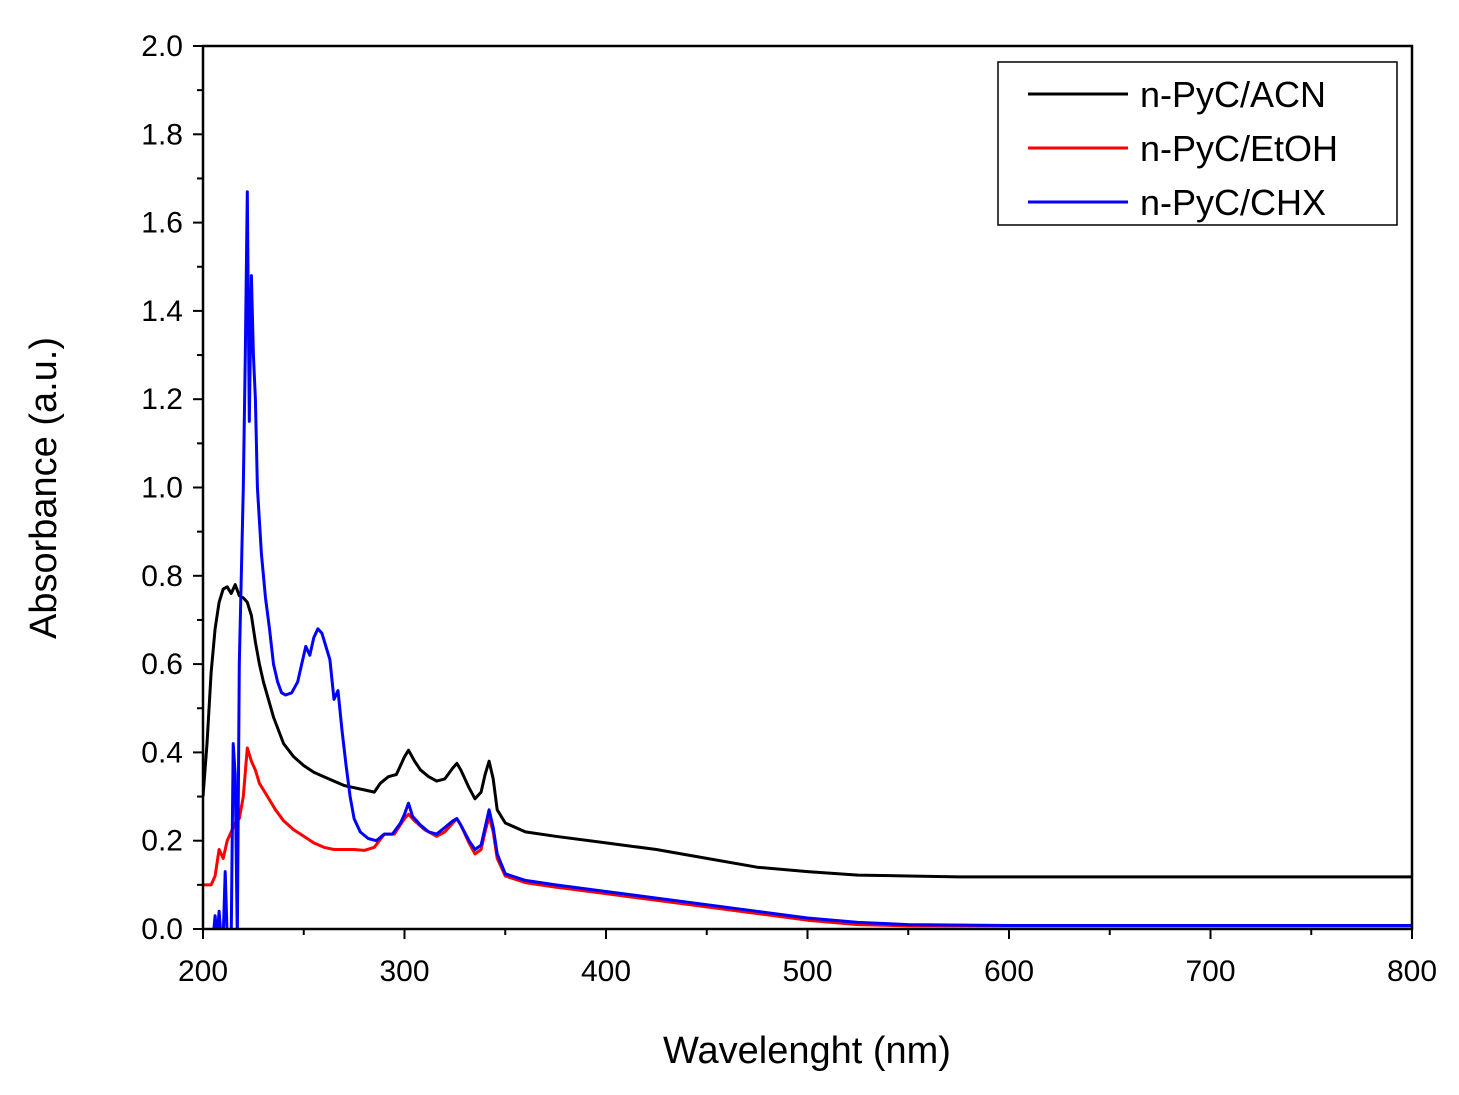 Image resolution: width=1459 pixels, height=1095 pixels. Describe the element at coordinates (1233, 94) in the screenshot. I see `legend-label: n-PyC/ACN` at that location.